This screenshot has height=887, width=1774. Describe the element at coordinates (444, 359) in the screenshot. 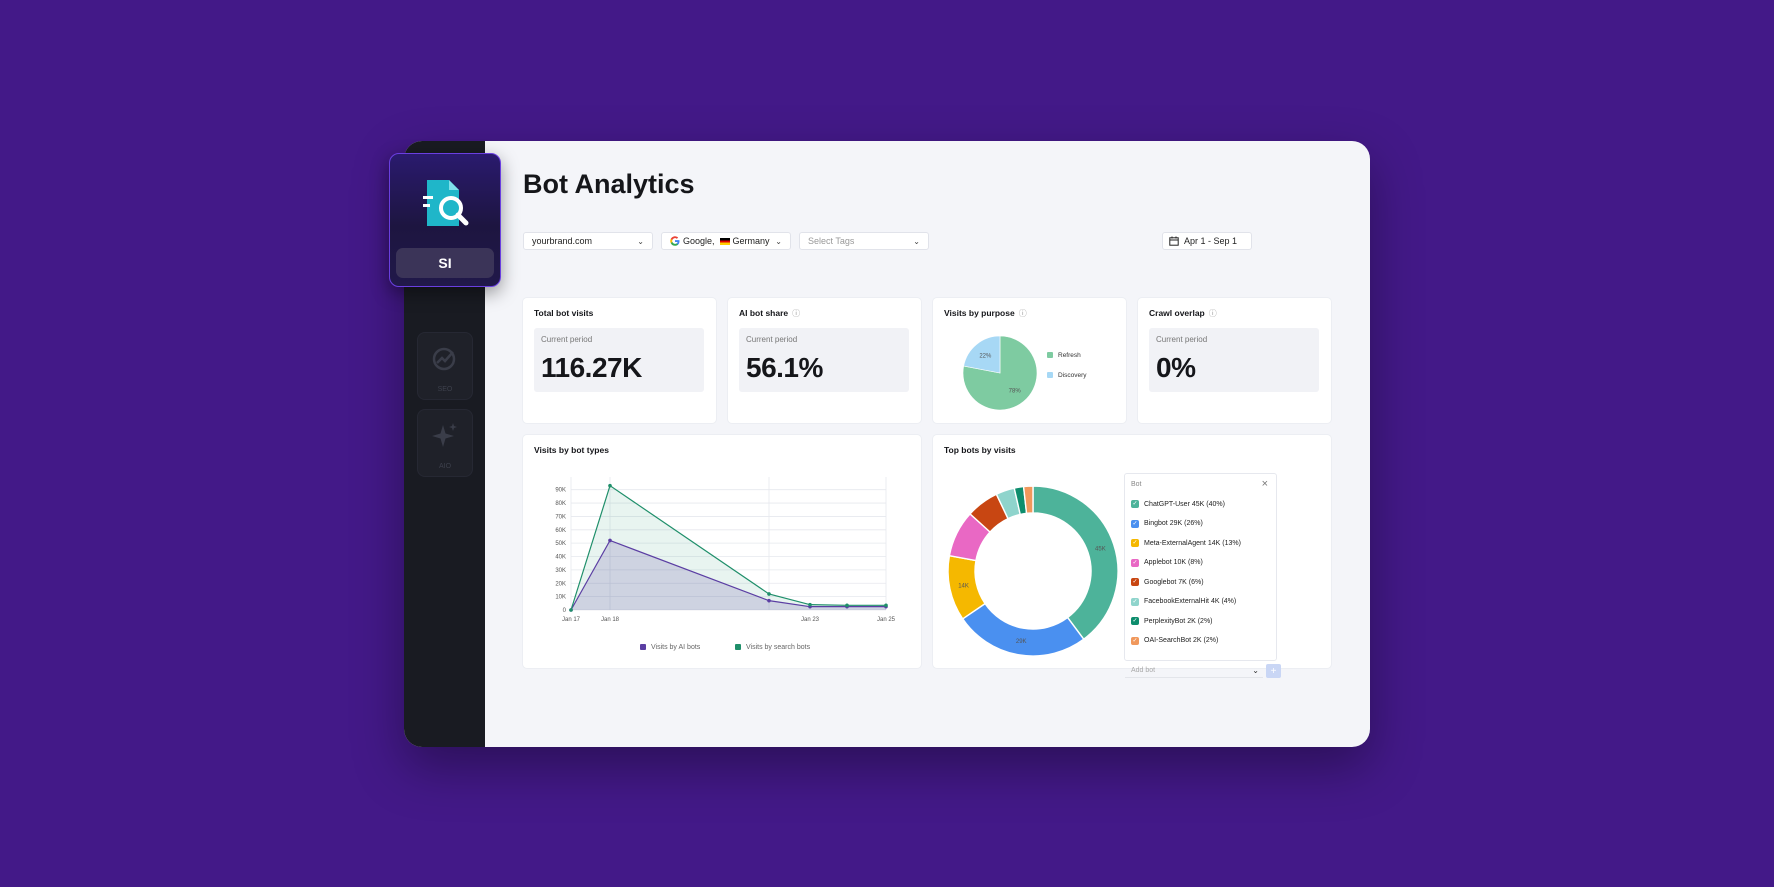

I see `seo-chart-icon` at that location.